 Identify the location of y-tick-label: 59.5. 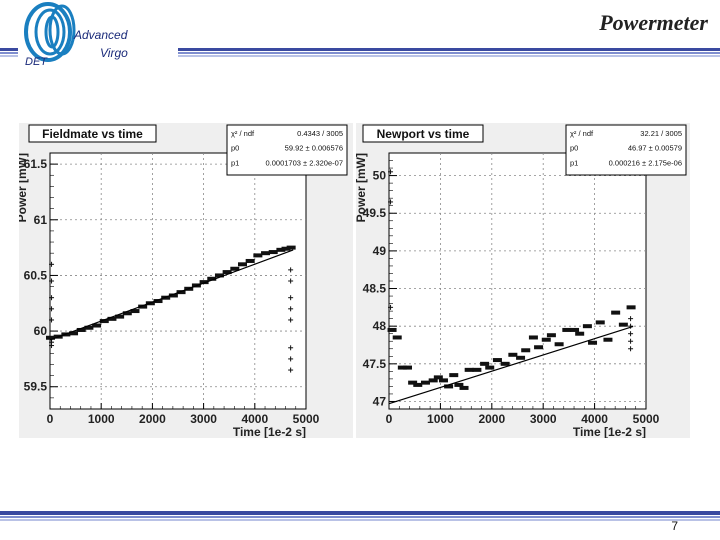
(36, 387).